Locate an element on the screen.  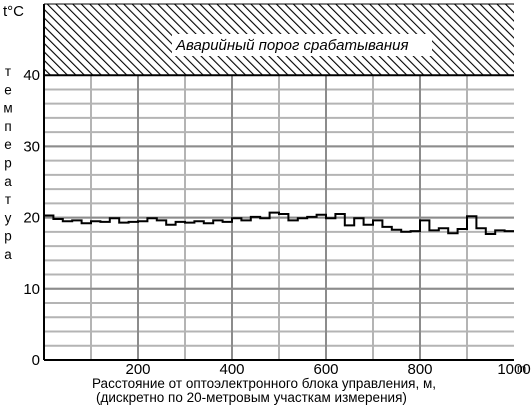
y-axis-label-letter: у is located at coordinates (8, 217).